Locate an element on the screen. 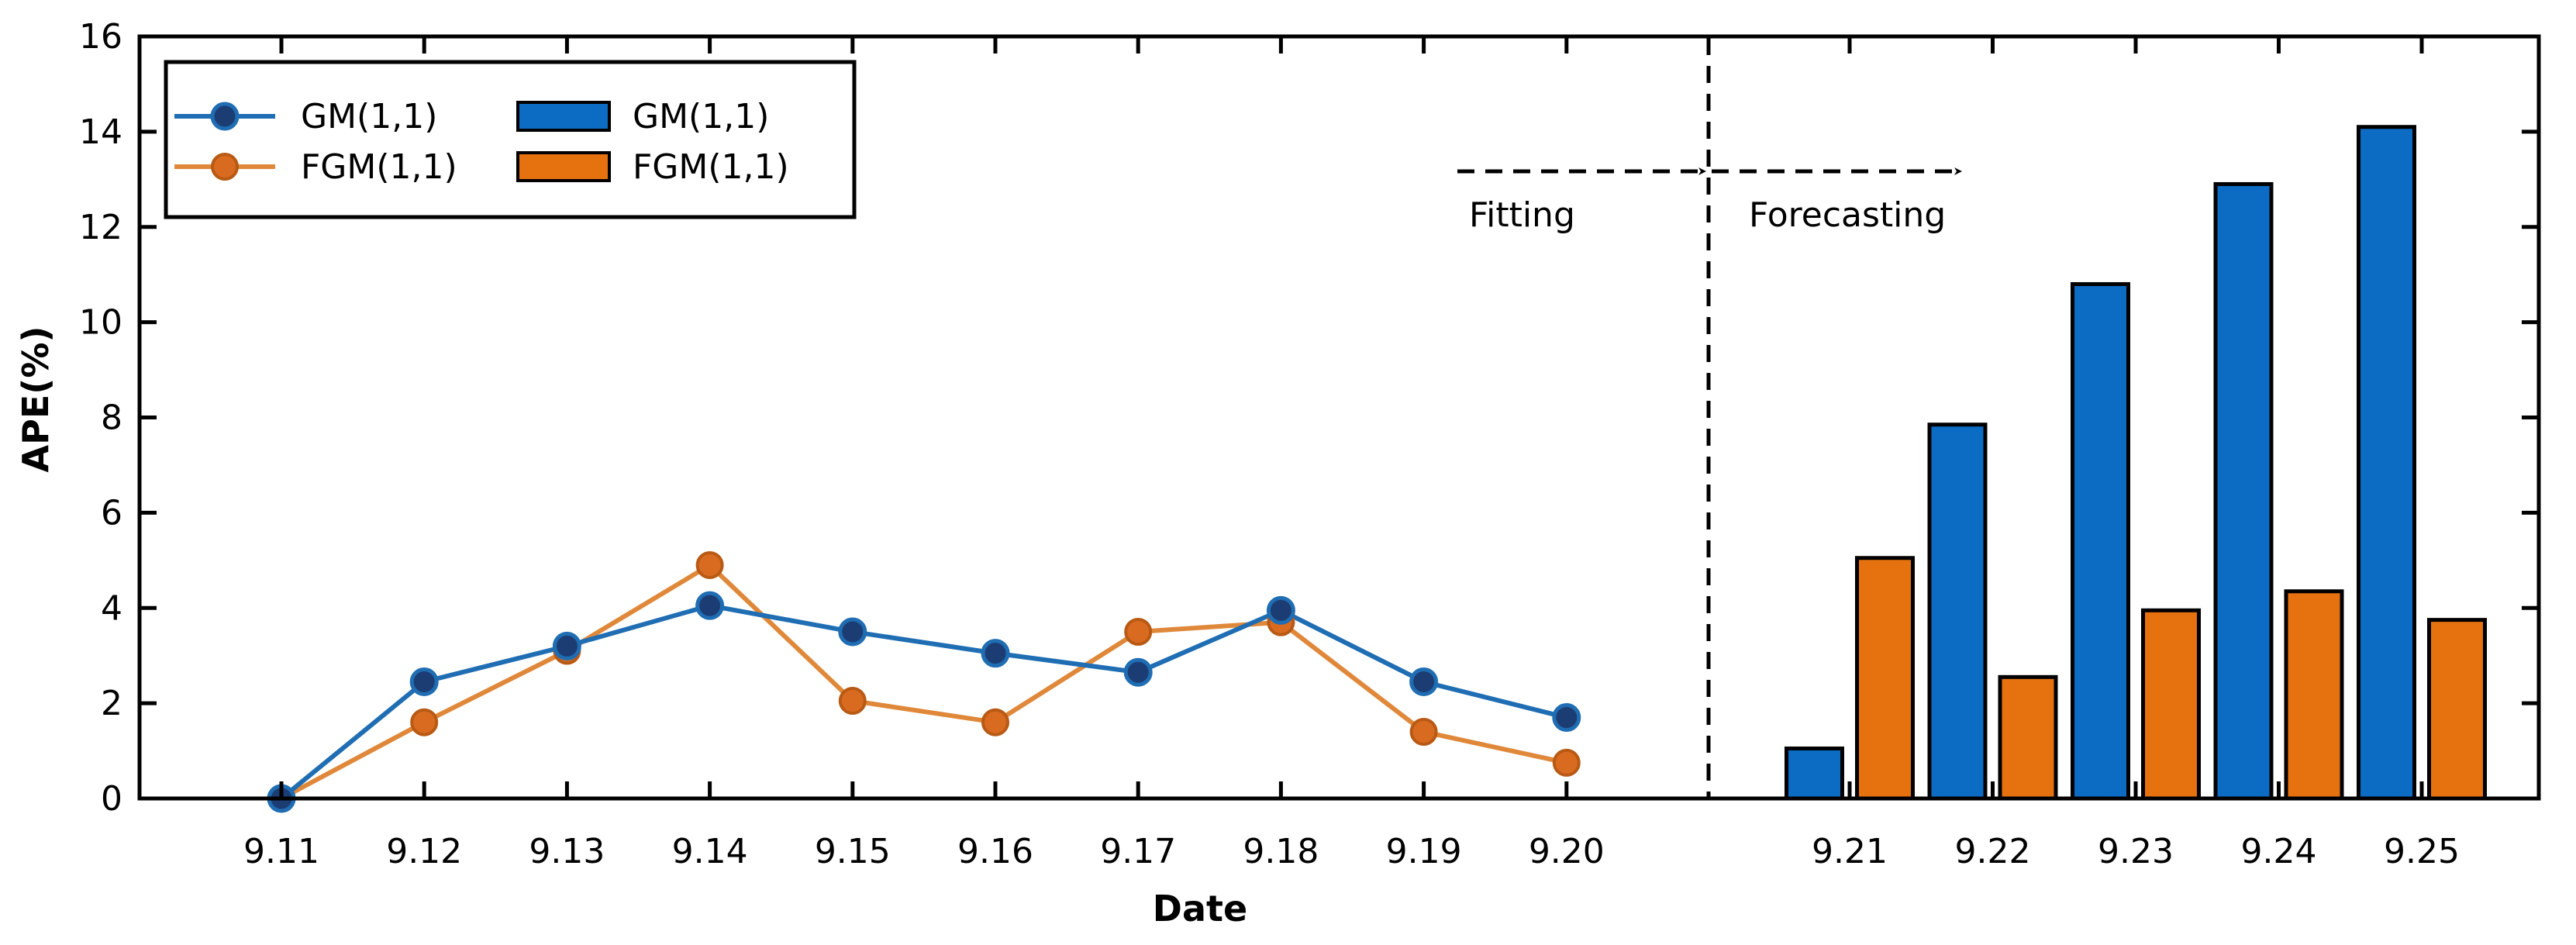  bar-gm-9.25 is located at coordinates (2386, 463).